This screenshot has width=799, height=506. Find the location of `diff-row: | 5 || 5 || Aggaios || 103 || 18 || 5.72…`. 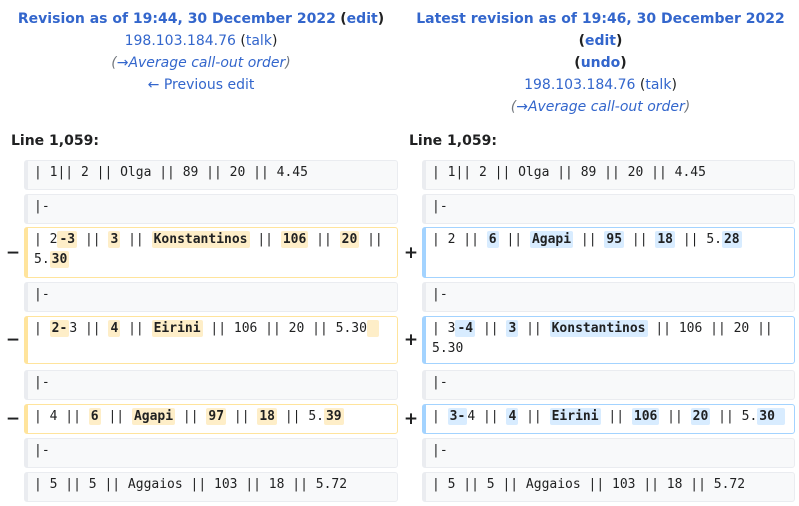

diff-row: | 5 || 5 || Aggaios || 103 || 18 || 5.72… is located at coordinates (399, 487).